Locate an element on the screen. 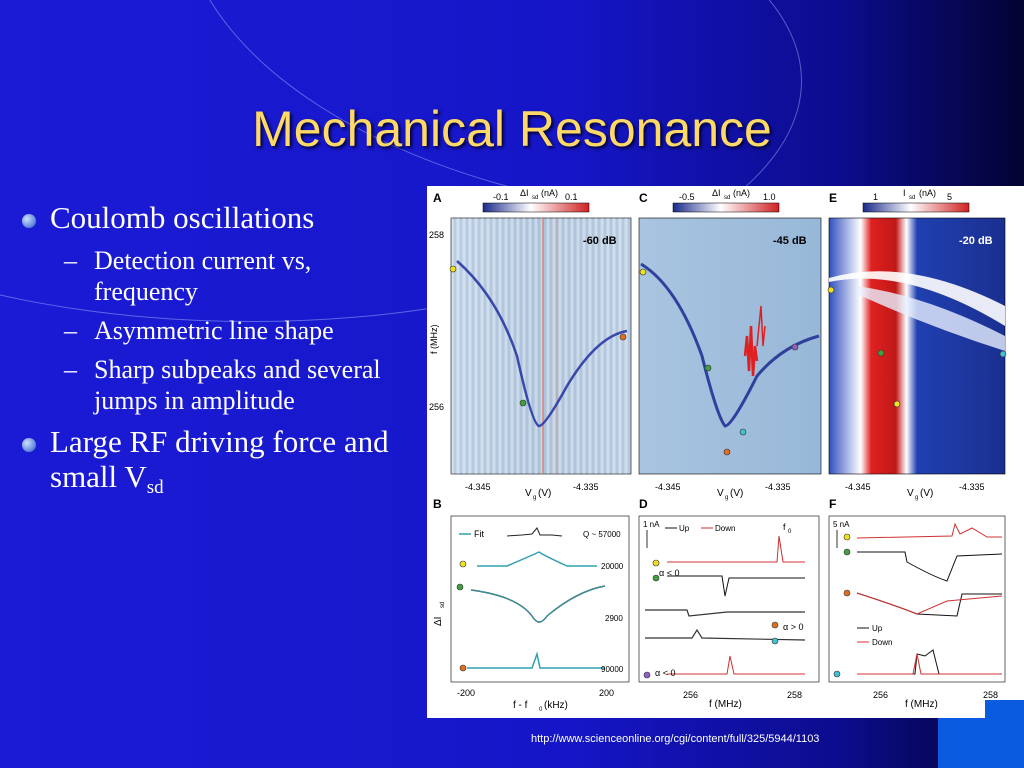  a-xlabel-unit: (V) is located at coordinates (544, 493).